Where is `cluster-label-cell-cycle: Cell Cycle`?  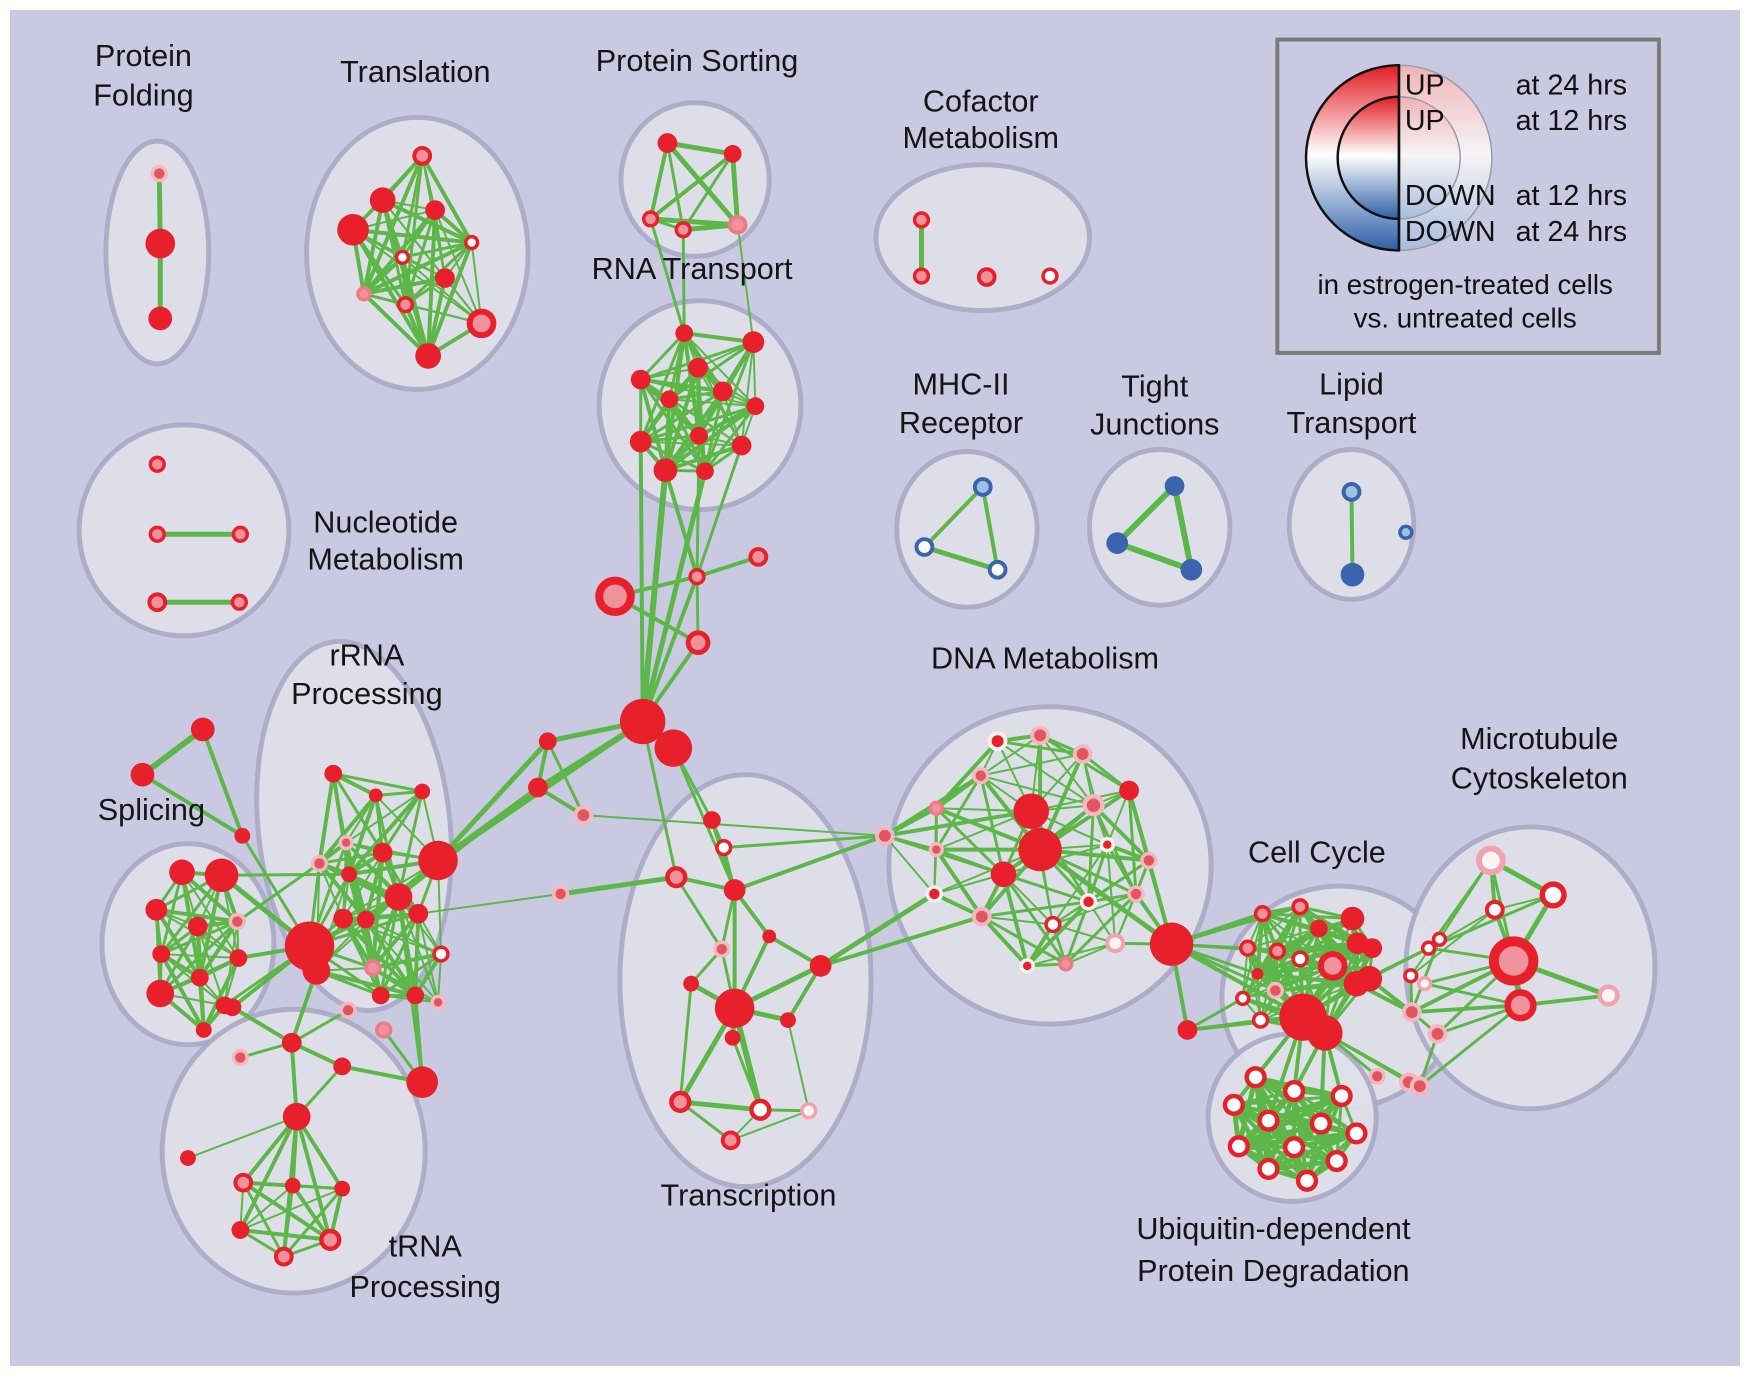
cluster-label-cell-cycle: Cell Cycle is located at coordinates (1317, 852).